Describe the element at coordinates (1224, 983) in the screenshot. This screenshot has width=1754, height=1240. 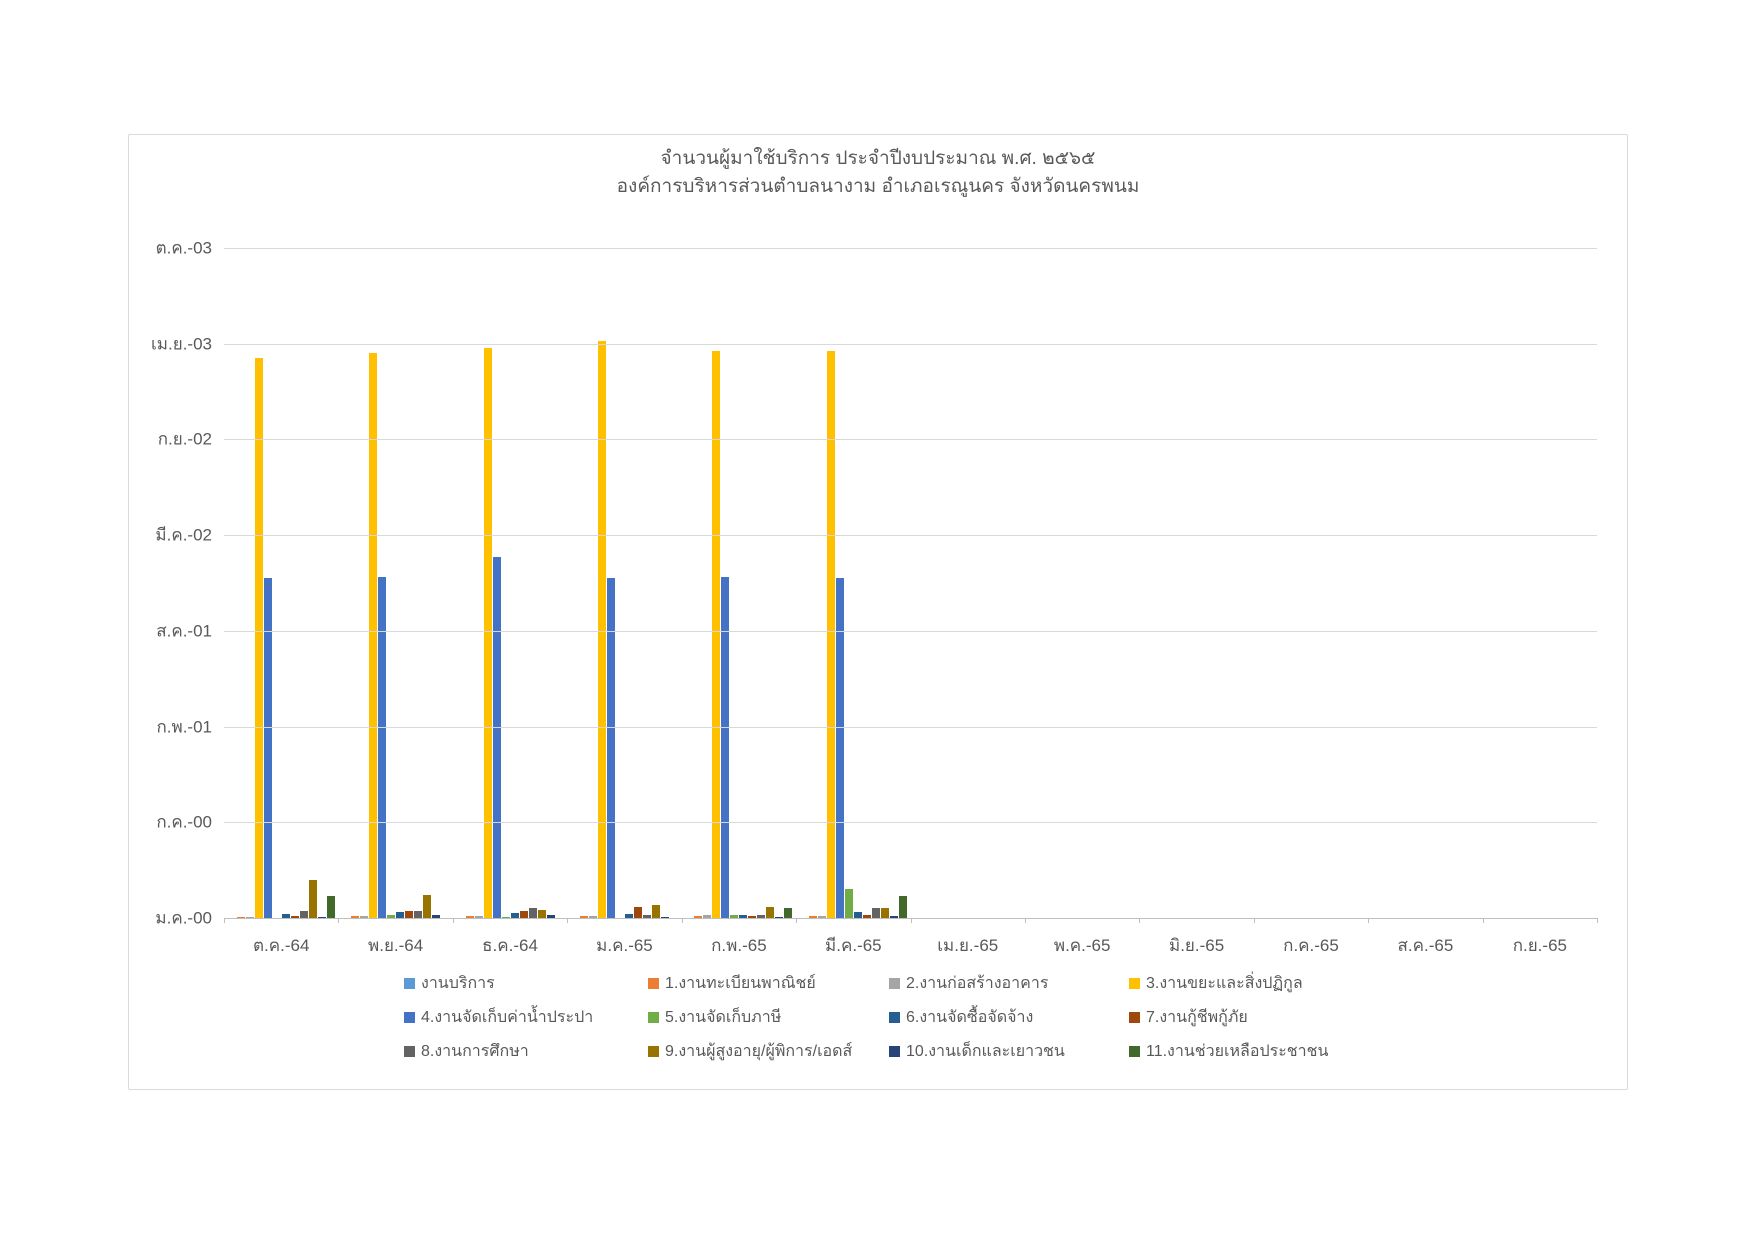
I see `legend-label: 3.งานขยะและสิ่งปฏิกูล` at that location.